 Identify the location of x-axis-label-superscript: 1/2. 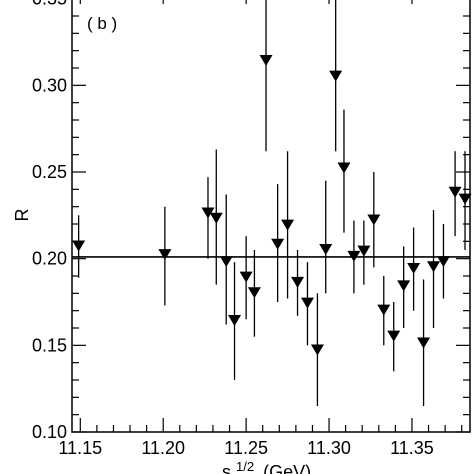
(245, 466).